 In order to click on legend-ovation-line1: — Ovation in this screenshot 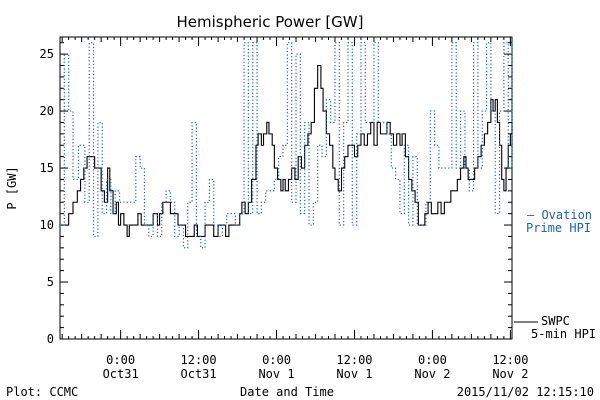, I will do `click(559, 215)`.